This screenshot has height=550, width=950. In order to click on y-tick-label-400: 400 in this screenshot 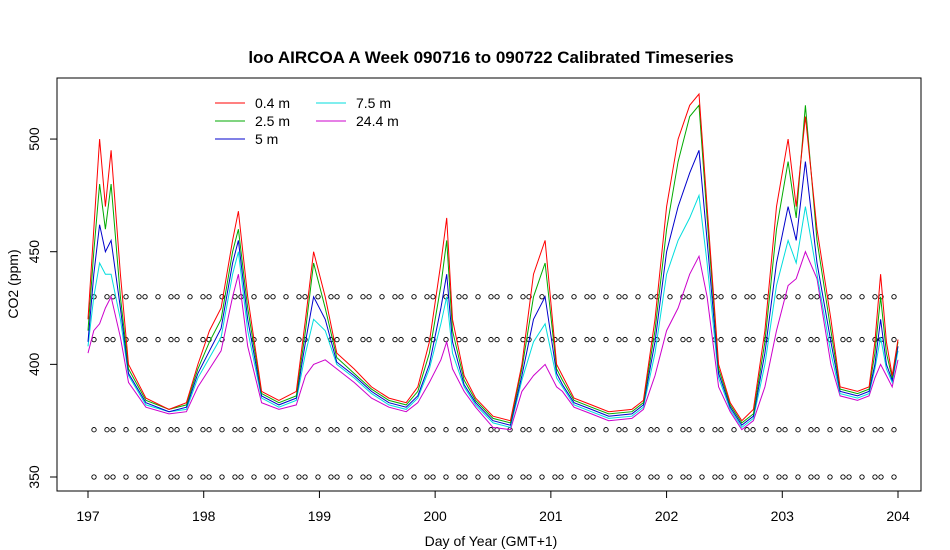, I will do `click(34, 364)`.